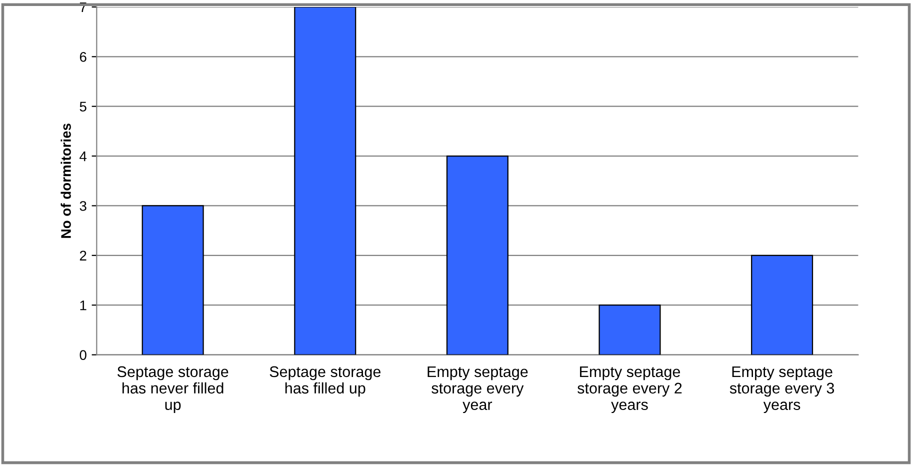 The width and height of the screenshot is (912, 465). I want to click on x-tick-label: Empty septage storage every year, so click(478, 390).